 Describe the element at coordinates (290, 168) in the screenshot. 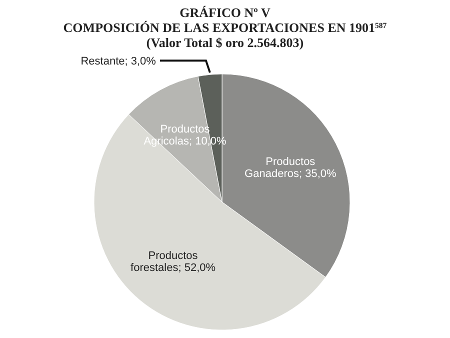

I see `slice-label: Productos Ganaderos; 35,0%` at that location.